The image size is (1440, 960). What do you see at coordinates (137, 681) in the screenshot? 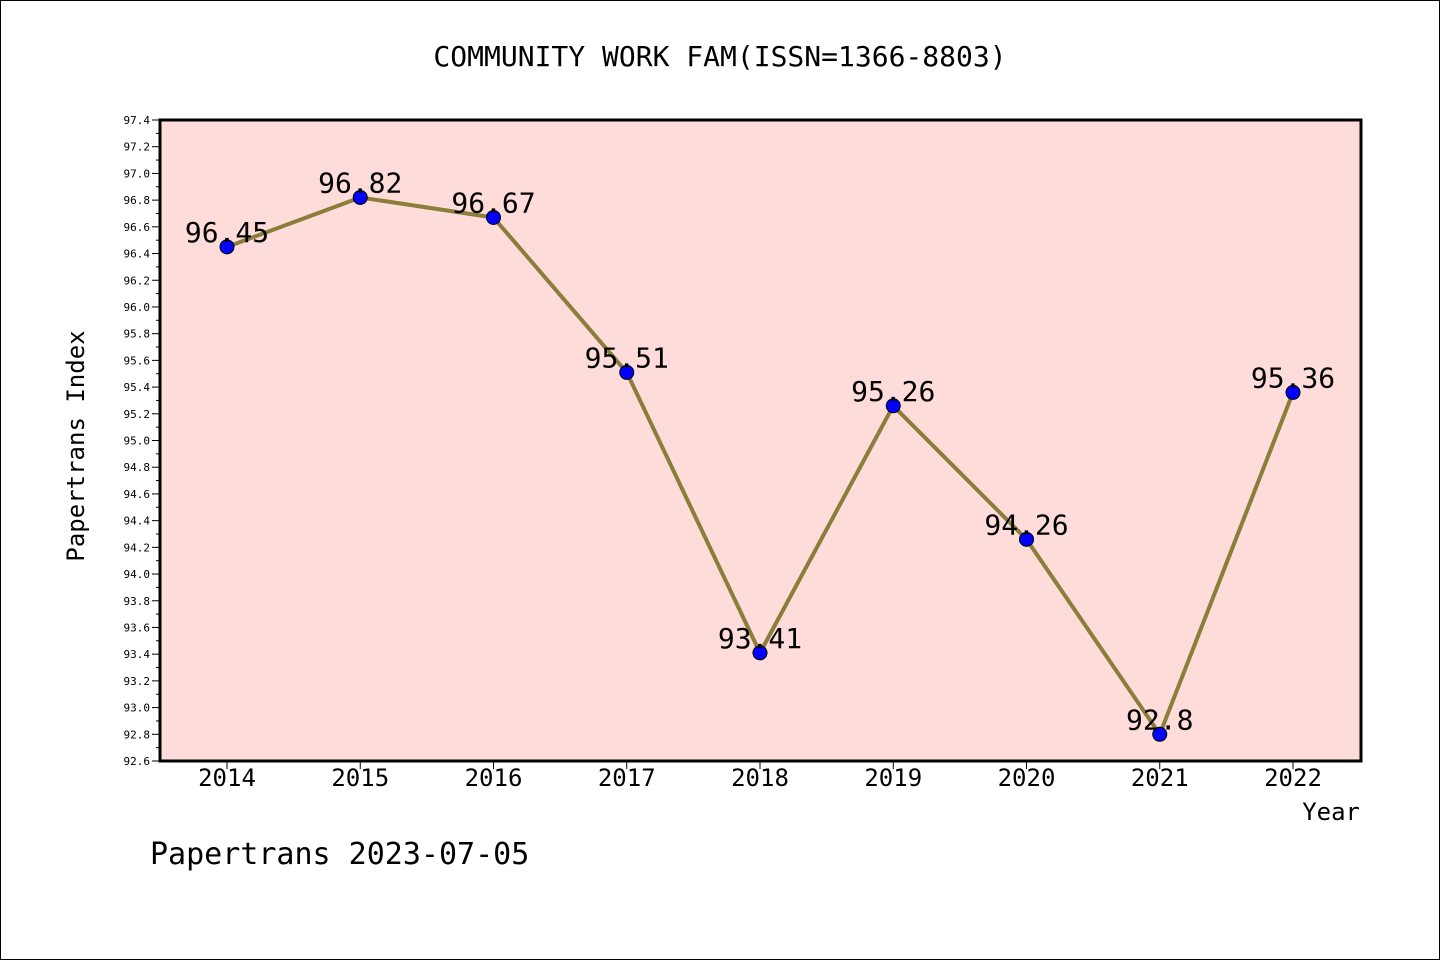
I see `y-tick-label: 93.2` at bounding box center [137, 681].